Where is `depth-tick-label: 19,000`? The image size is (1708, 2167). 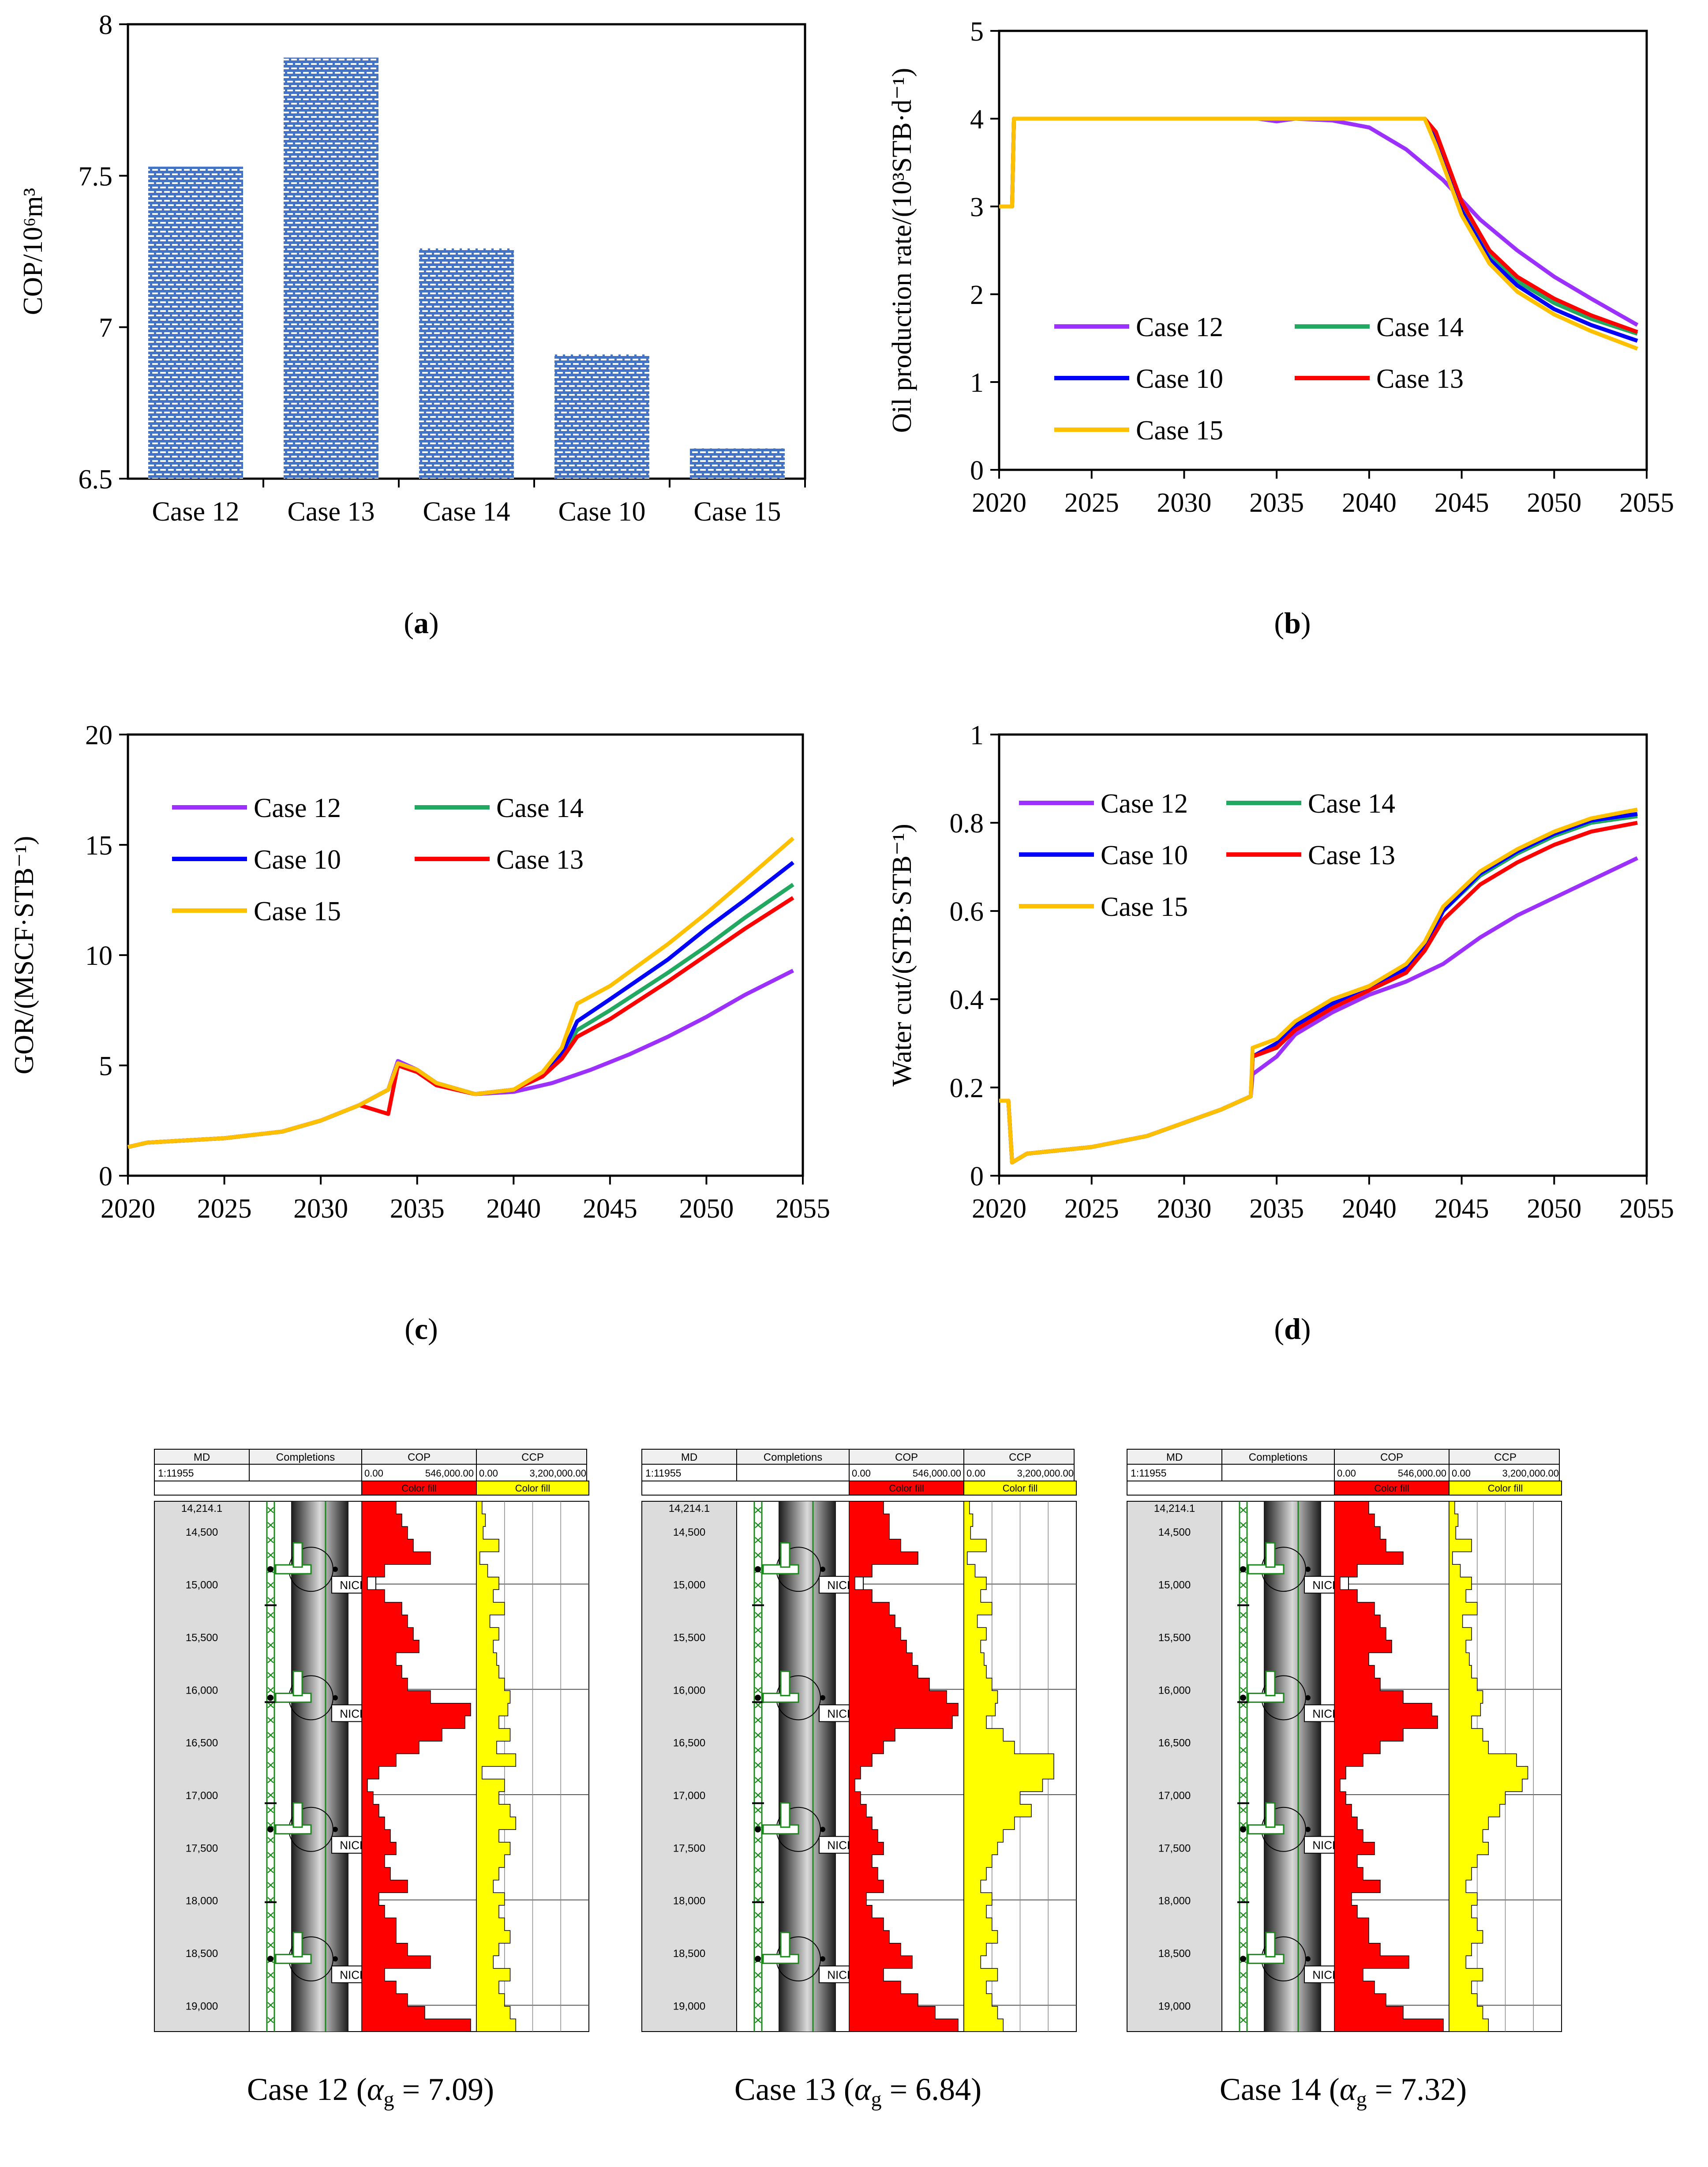 depth-tick-label: 19,000 is located at coordinates (202, 2006).